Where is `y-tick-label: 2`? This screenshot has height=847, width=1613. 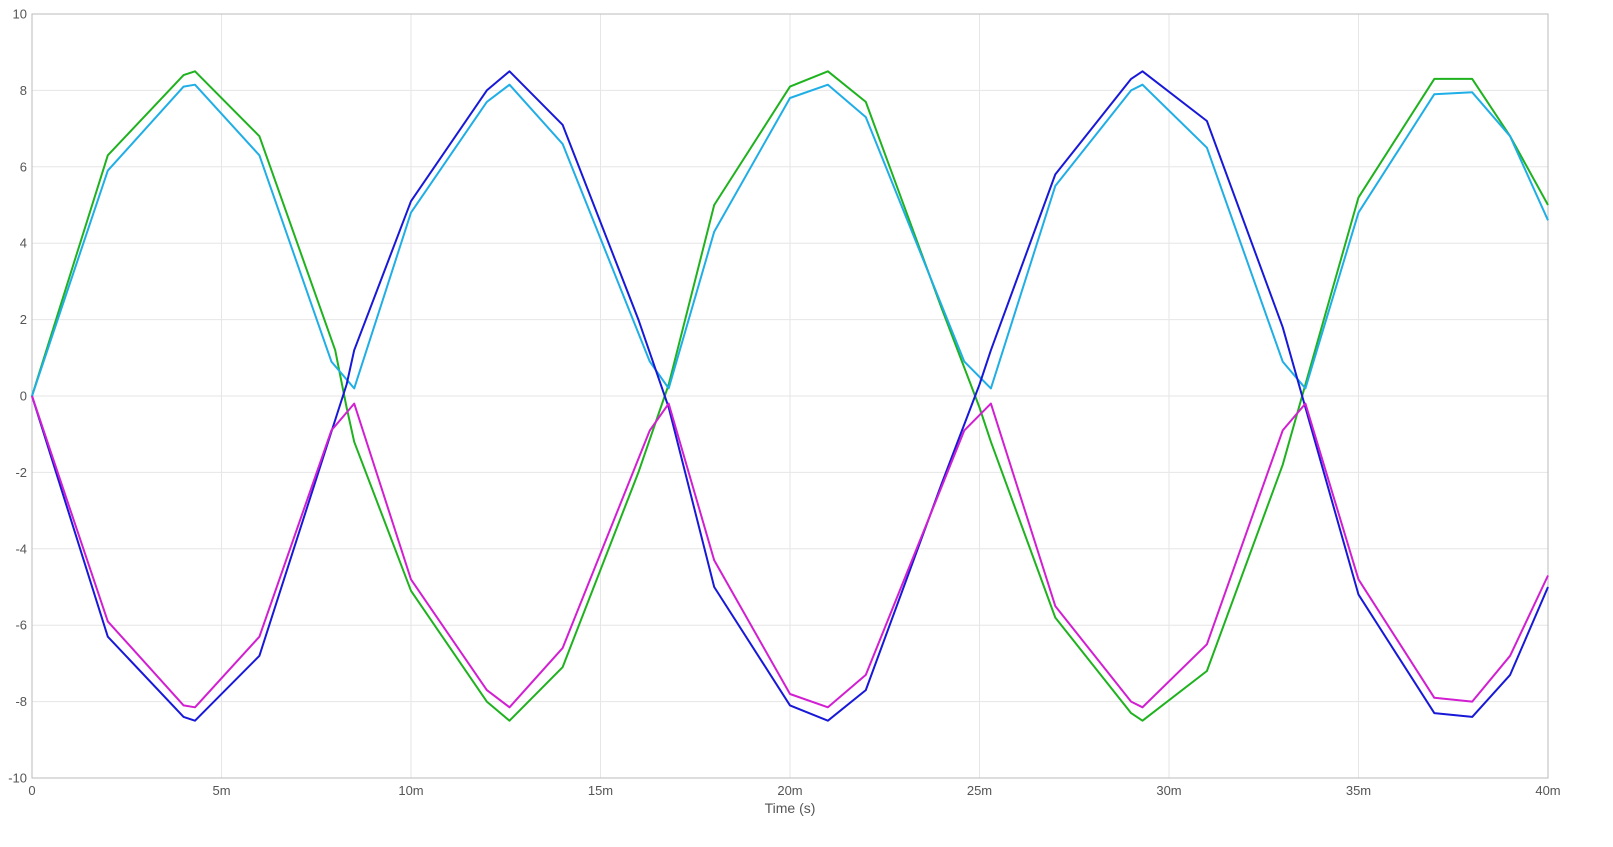 y-tick-label: 2 is located at coordinates (23, 319).